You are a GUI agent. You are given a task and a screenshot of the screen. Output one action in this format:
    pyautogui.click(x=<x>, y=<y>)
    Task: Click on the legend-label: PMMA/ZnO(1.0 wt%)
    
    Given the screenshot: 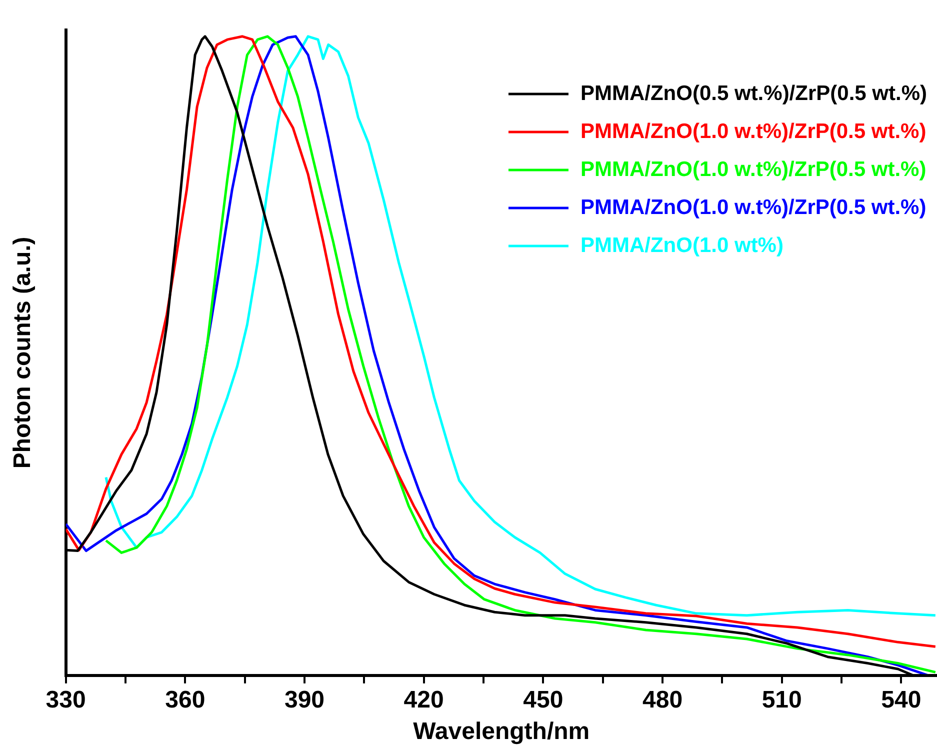 What is the action you would take?
    pyautogui.click(x=682, y=245)
    